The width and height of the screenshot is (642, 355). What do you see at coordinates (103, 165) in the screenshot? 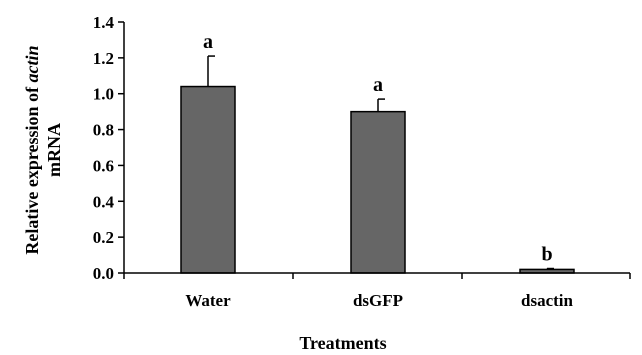
I see `y-tick-label-0.6: 0.6` at bounding box center [103, 165].